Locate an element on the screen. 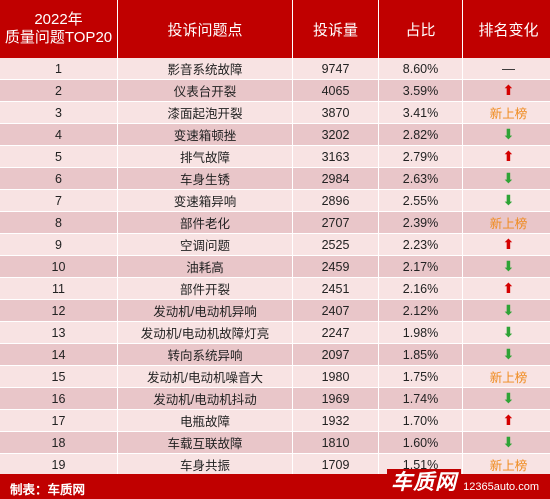 The image size is (550, 499). table-row: 5 排气故障 3163 2.79% ⬆ is located at coordinates (275, 156).